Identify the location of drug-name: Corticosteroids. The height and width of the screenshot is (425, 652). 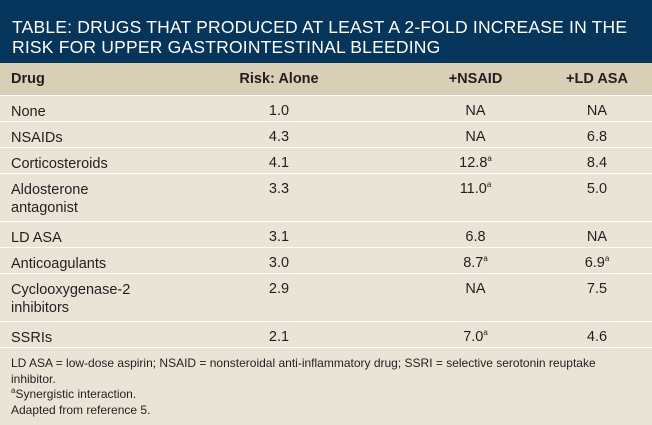
(59, 163).